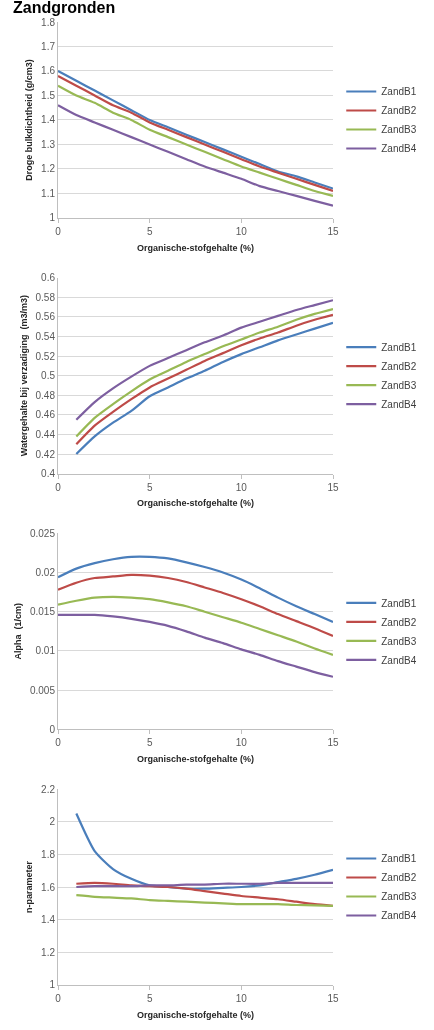 This screenshot has height=1030, width=434. Describe the element at coordinates (48, 376) in the screenshot. I see `y-tick-label: 0.5` at that location.